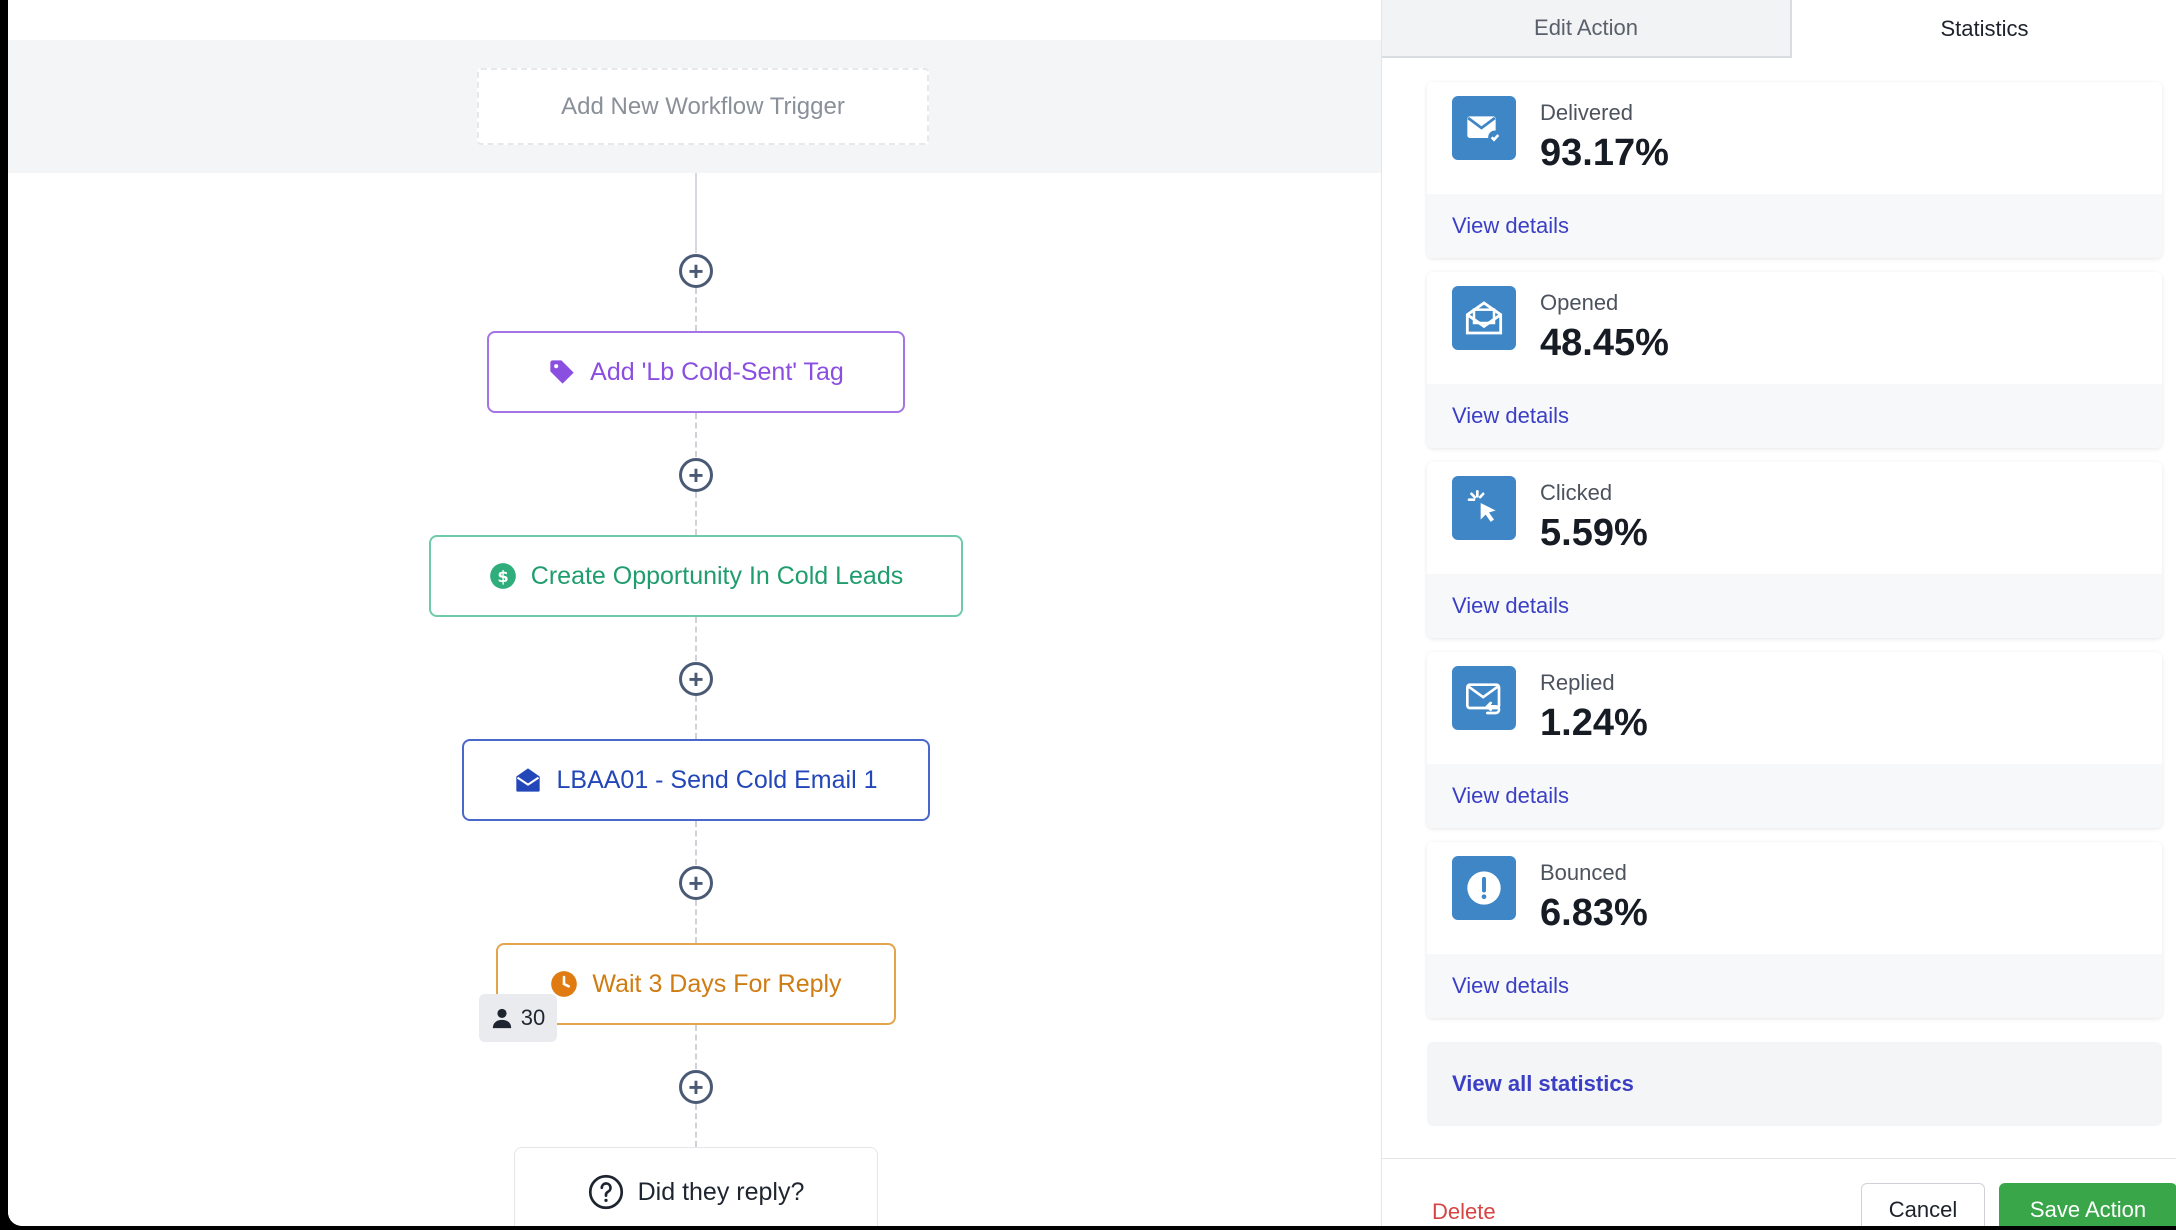  I want to click on add-trigger-label: Add New Workflow Trigger, so click(703, 106).